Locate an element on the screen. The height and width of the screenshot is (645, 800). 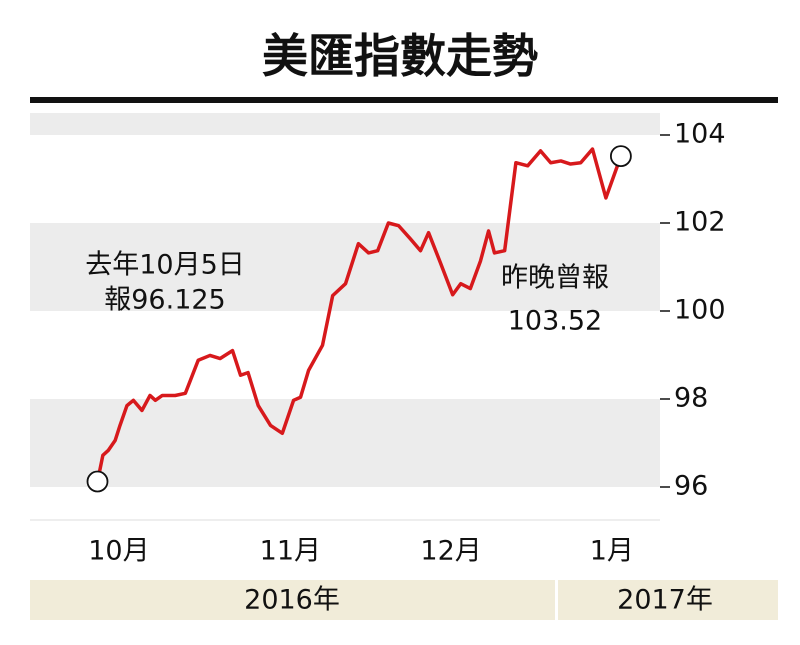
year-label: 2016年 is located at coordinates (292, 600).